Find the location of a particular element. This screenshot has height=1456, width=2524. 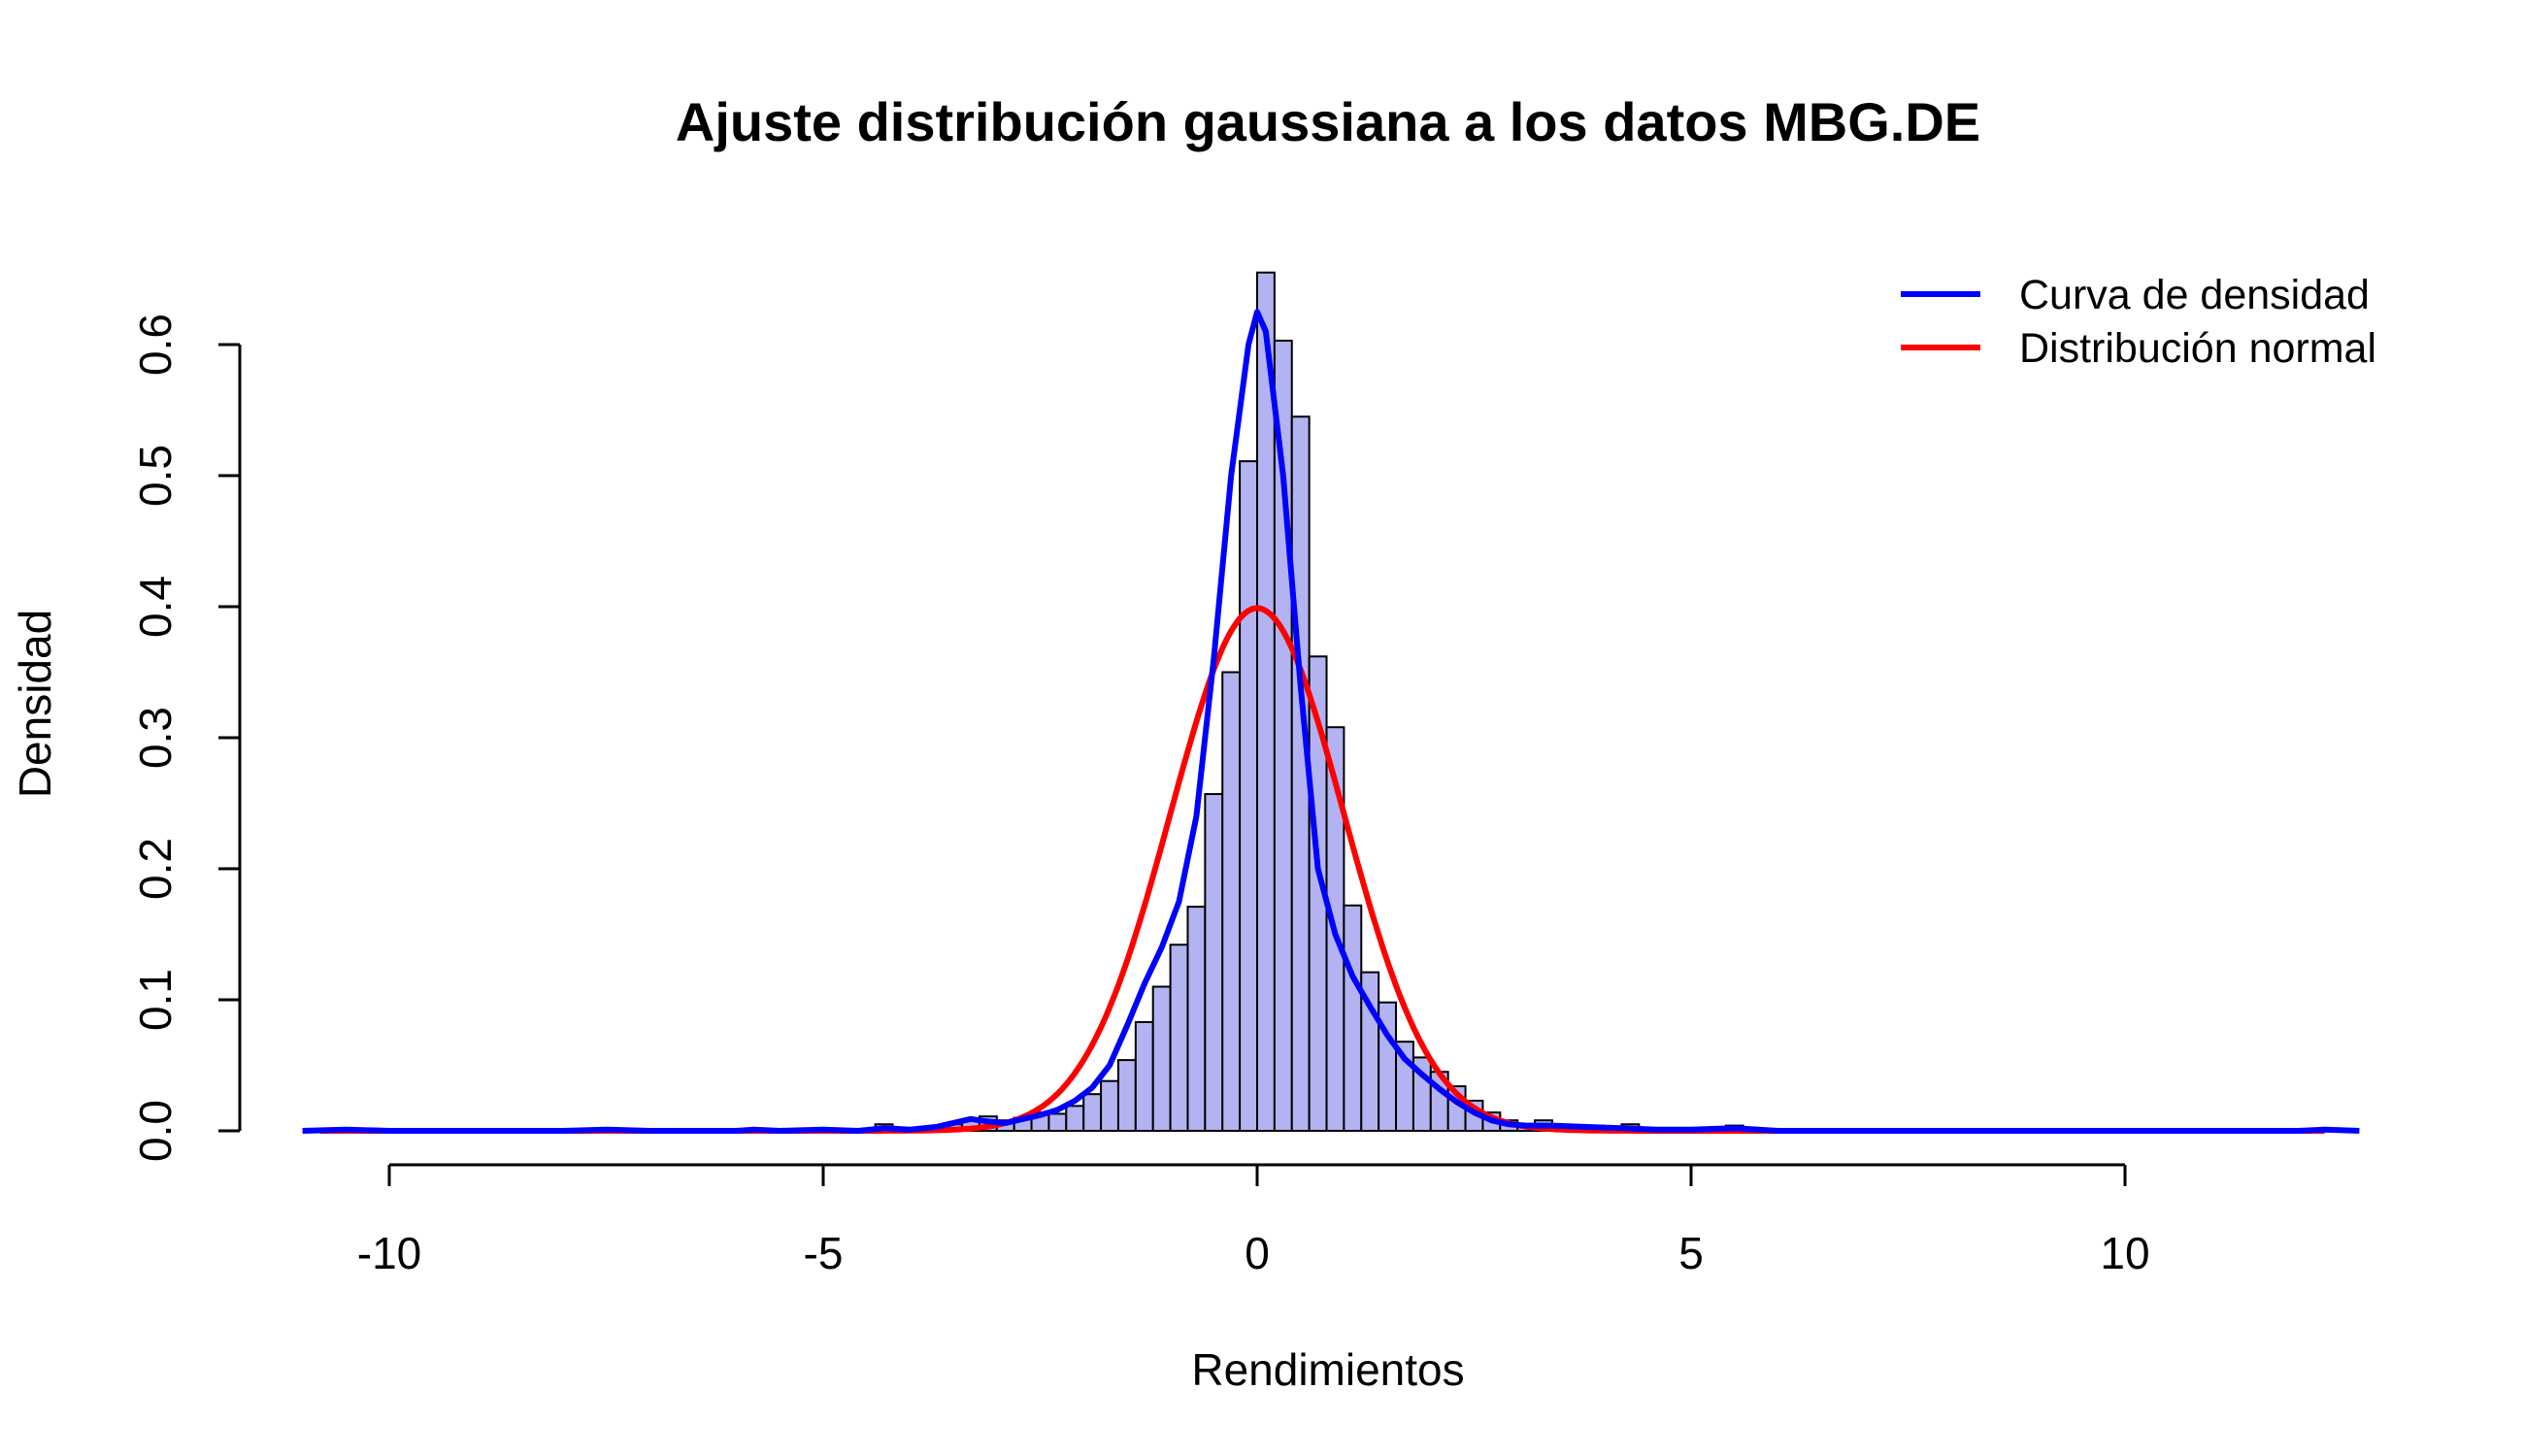

x-axis-label: Rendimientos is located at coordinates (1327, 1369).